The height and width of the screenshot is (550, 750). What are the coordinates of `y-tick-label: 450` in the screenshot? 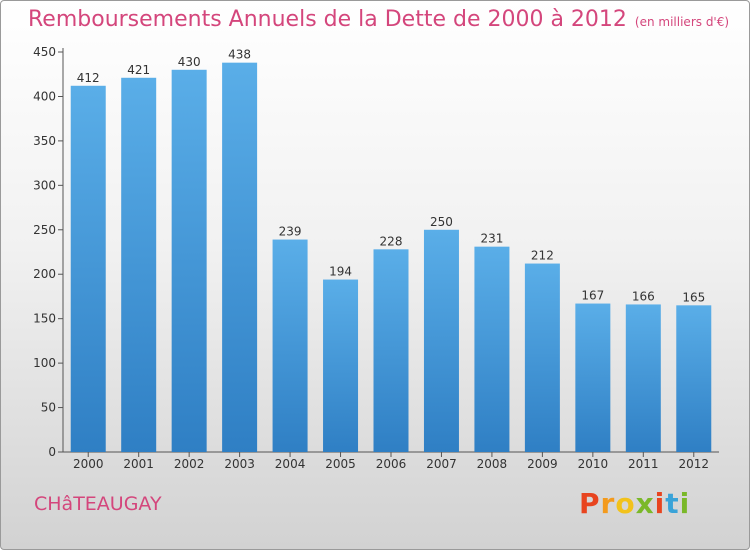 It's located at (44, 52).